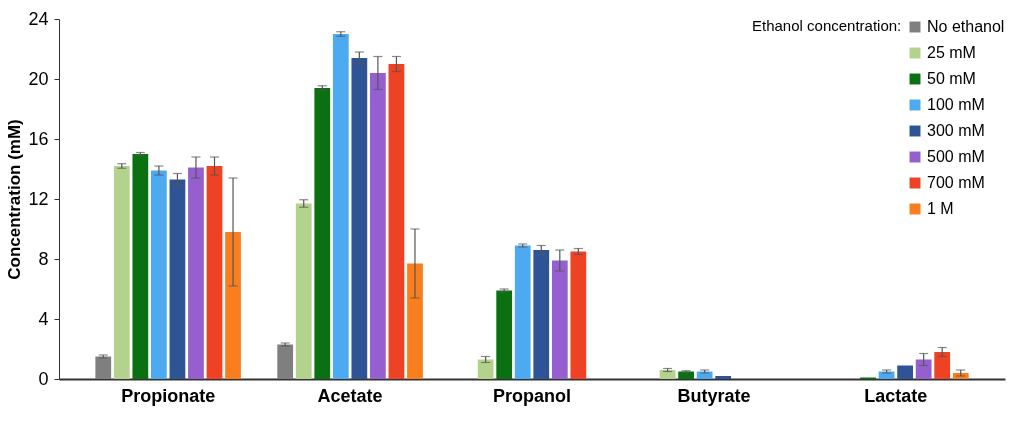 The height and width of the screenshot is (432, 1032). Describe the element at coordinates (940, 208) in the screenshot. I see `legend-label: 1 M` at that location.